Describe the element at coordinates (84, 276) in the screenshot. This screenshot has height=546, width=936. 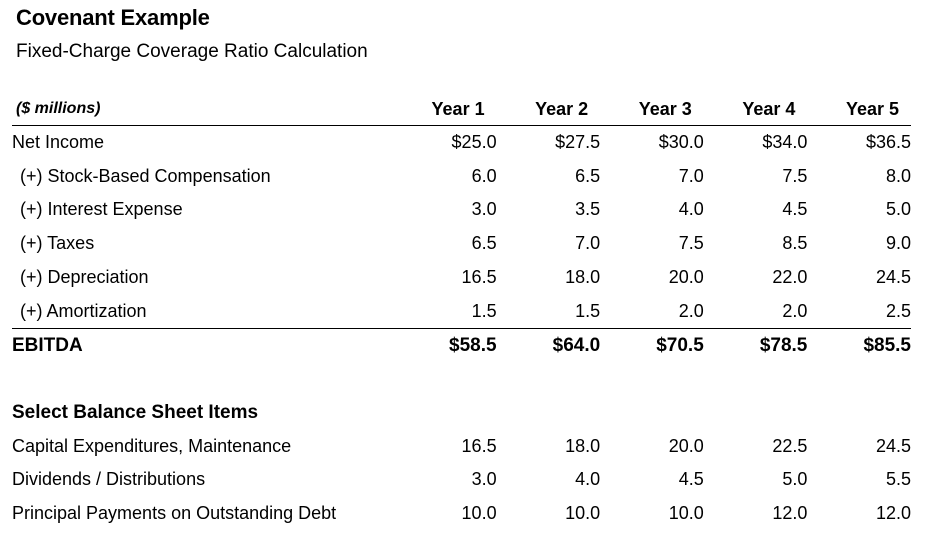
I see `row-label: (+) Depreciation` at that location.